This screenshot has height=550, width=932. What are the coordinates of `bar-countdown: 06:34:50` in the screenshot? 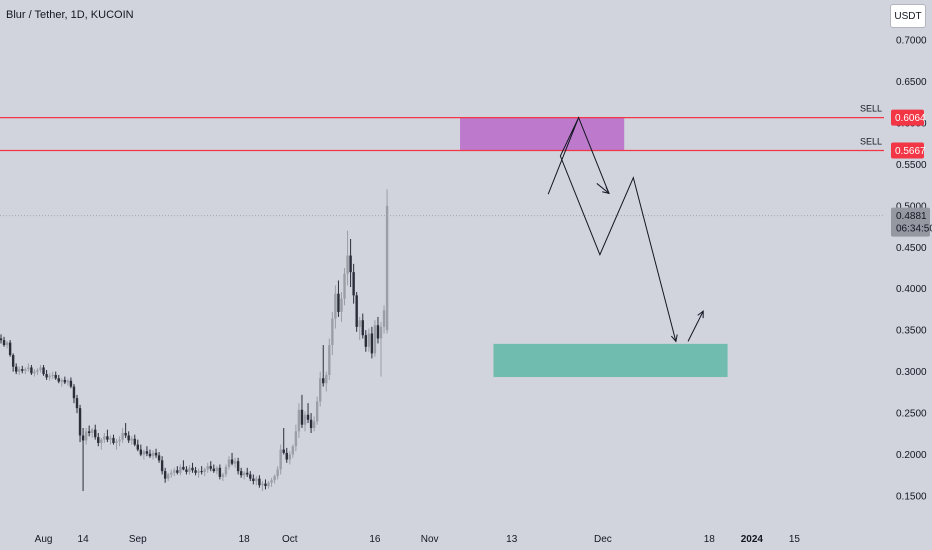 It's located at (914, 229).